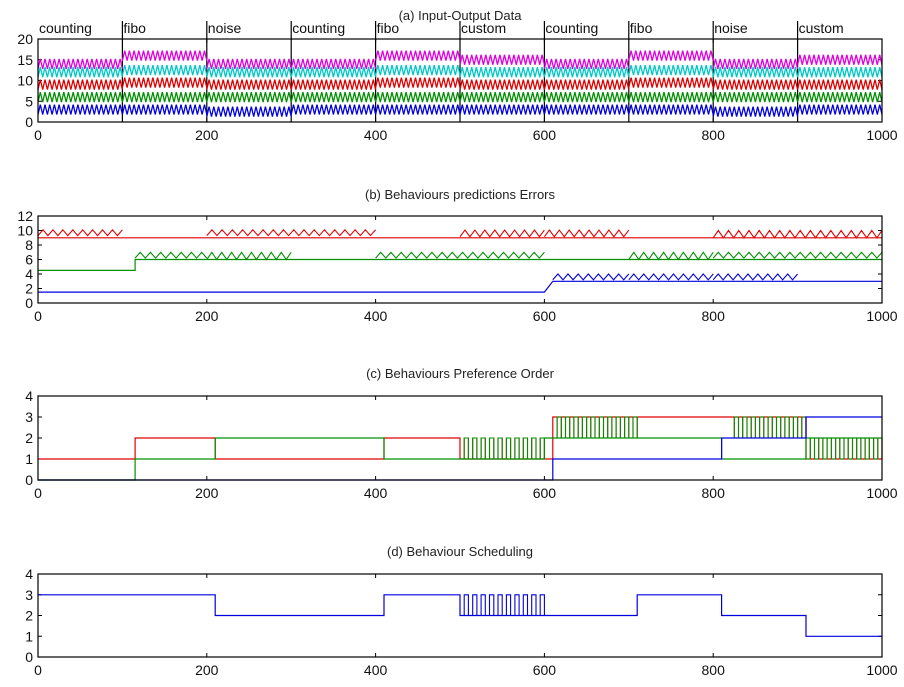 The height and width of the screenshot is (687, 904). What do you see at coordinates (29, 101) in the screenshot?
I see `panel-1-ytick-label: 5` at bounding box center [29, 101].